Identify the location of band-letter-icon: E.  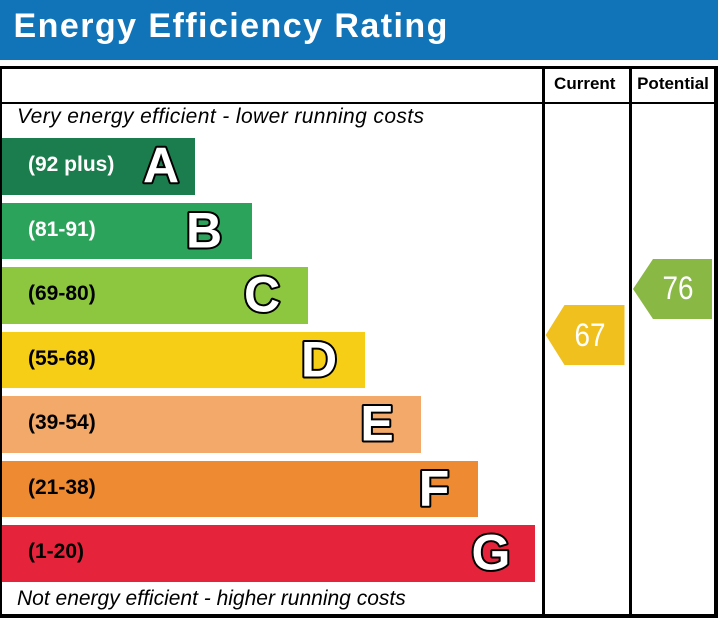
(376, 424).